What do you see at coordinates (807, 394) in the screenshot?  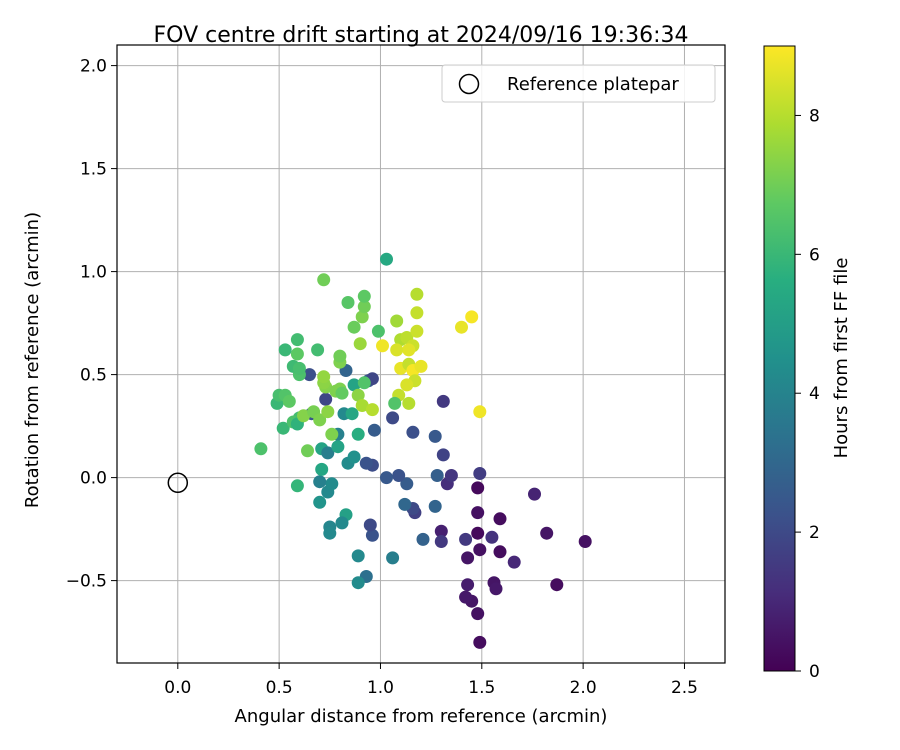 I see `colorbar-ticks: 0 2 4 6 8` at bounding box center [807, 394].